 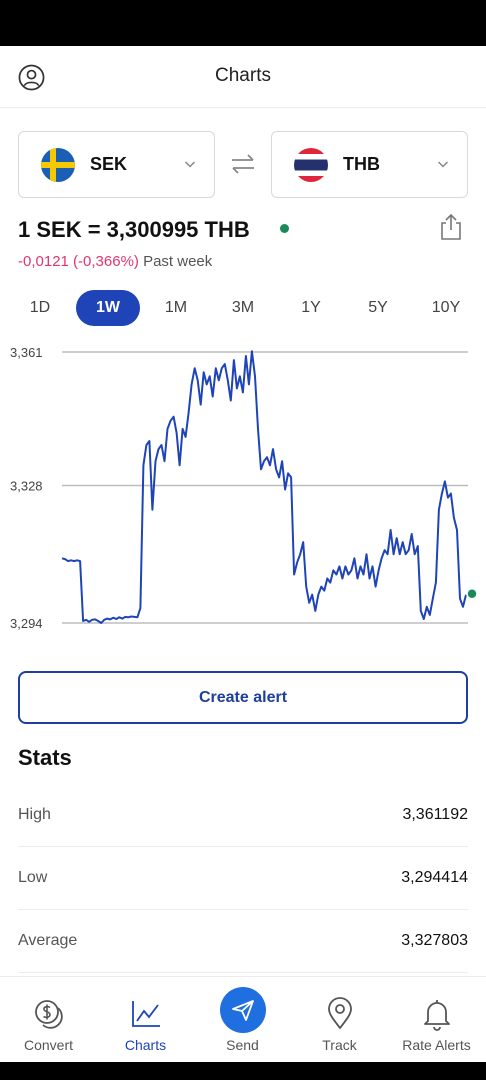 I want to click on nav-label: Charts, so click(x=145, y=1045).